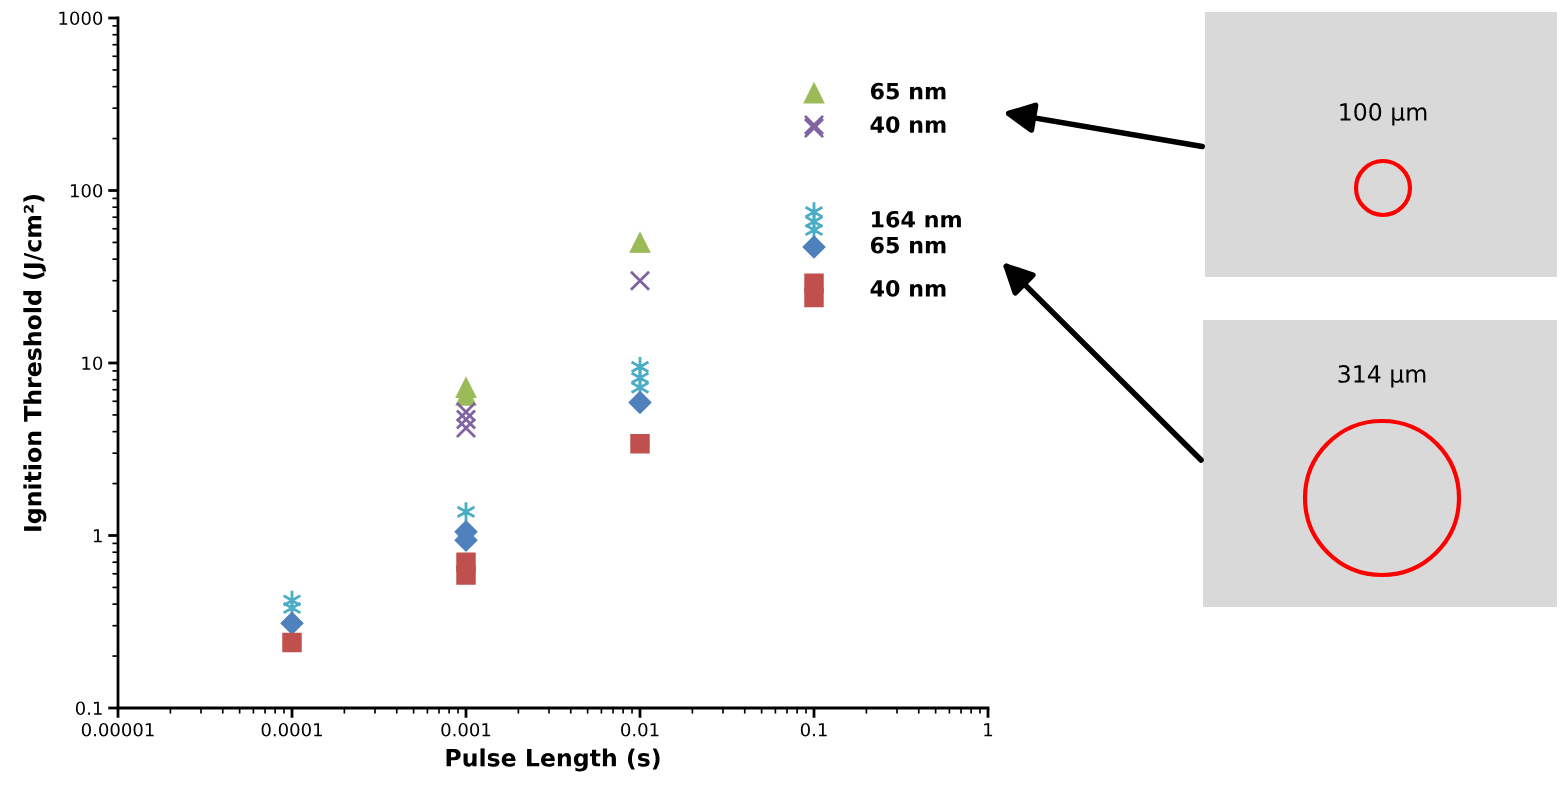 The image size is (1561, 795). I want to click on text: 100 µm, so click(1383, 114).